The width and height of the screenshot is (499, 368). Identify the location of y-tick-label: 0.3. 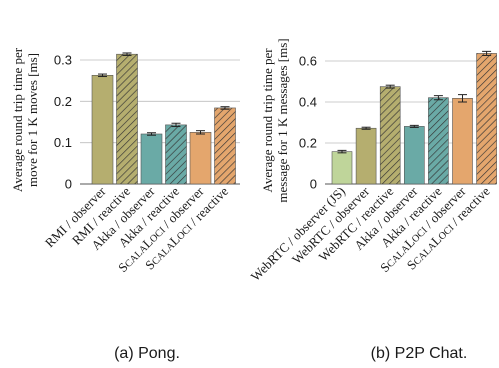
(63, 60).